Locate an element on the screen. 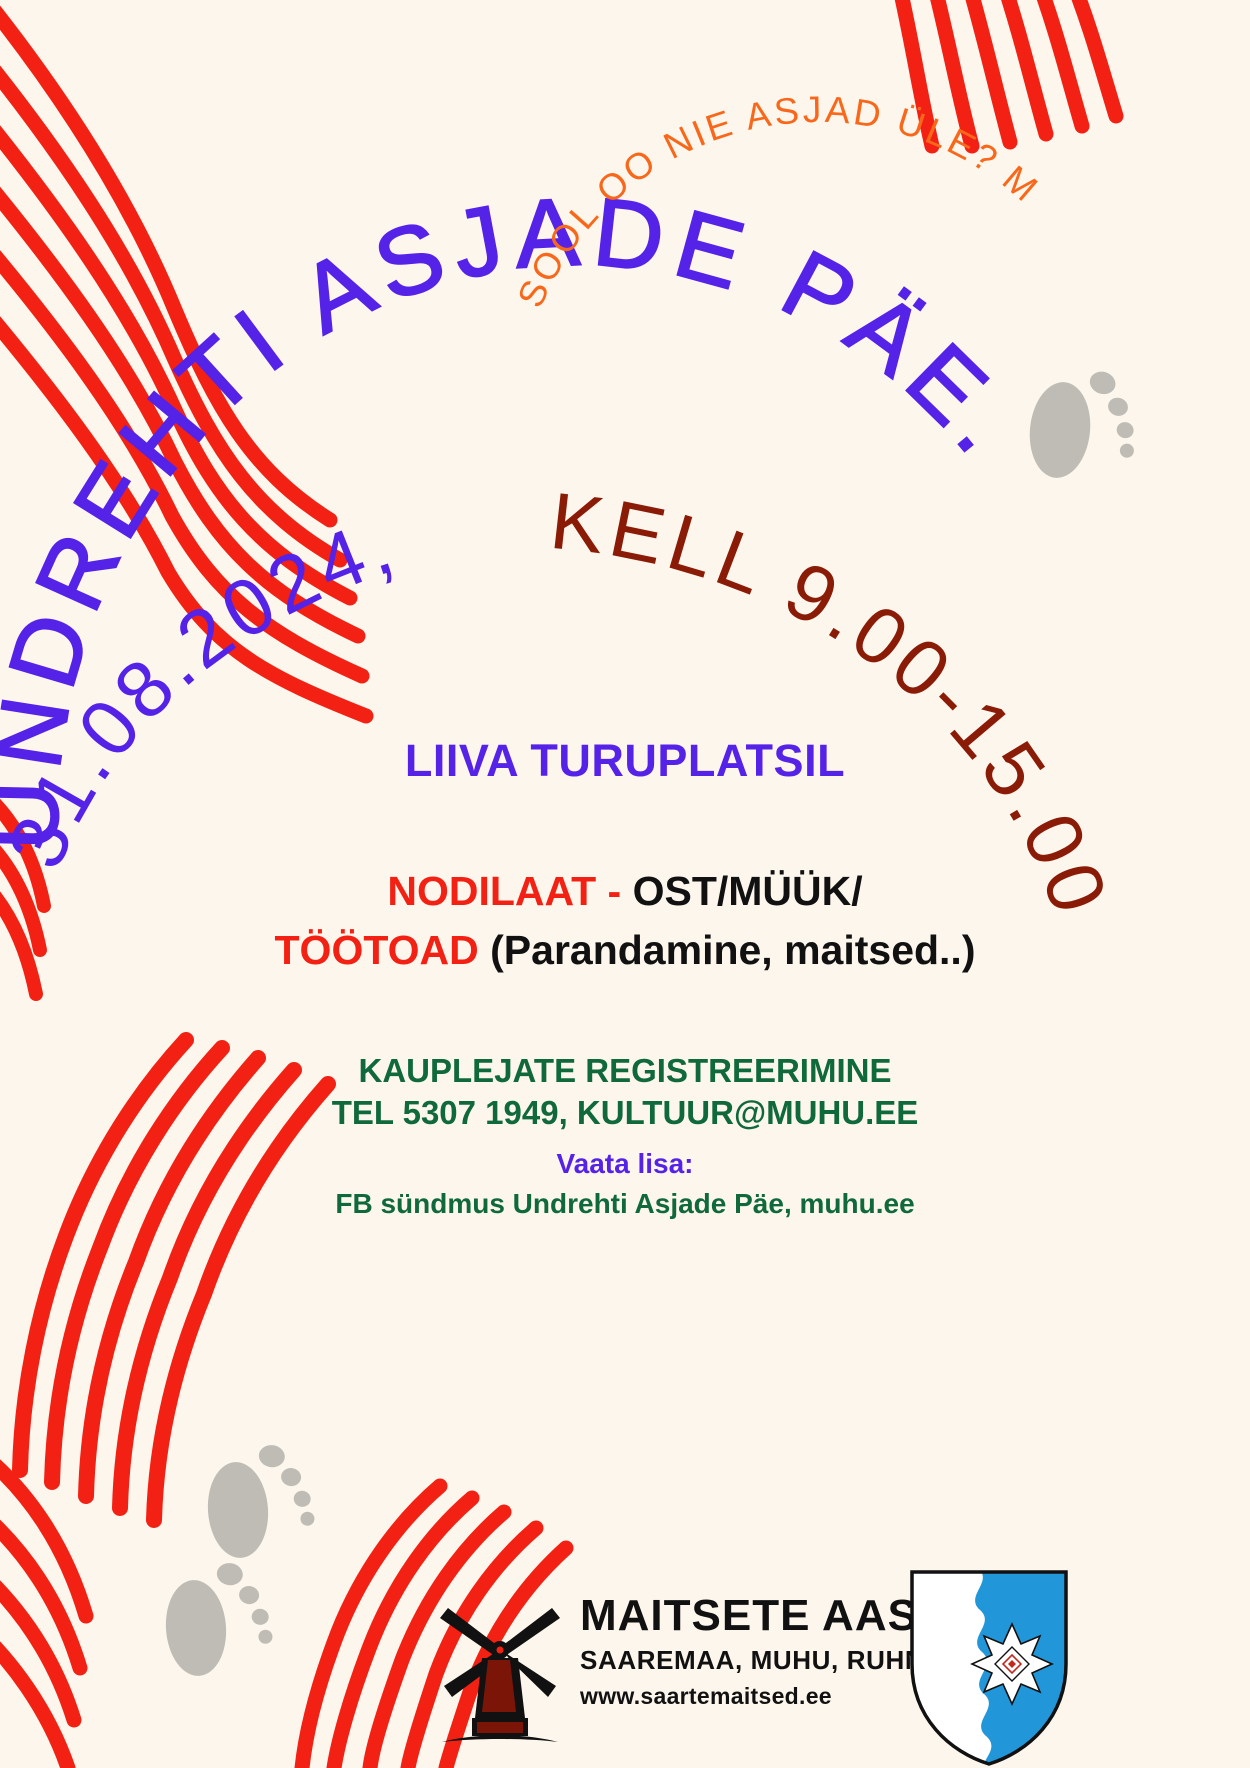  see-more-label: Vaata lisa: is located at coordinates (625, 1164).